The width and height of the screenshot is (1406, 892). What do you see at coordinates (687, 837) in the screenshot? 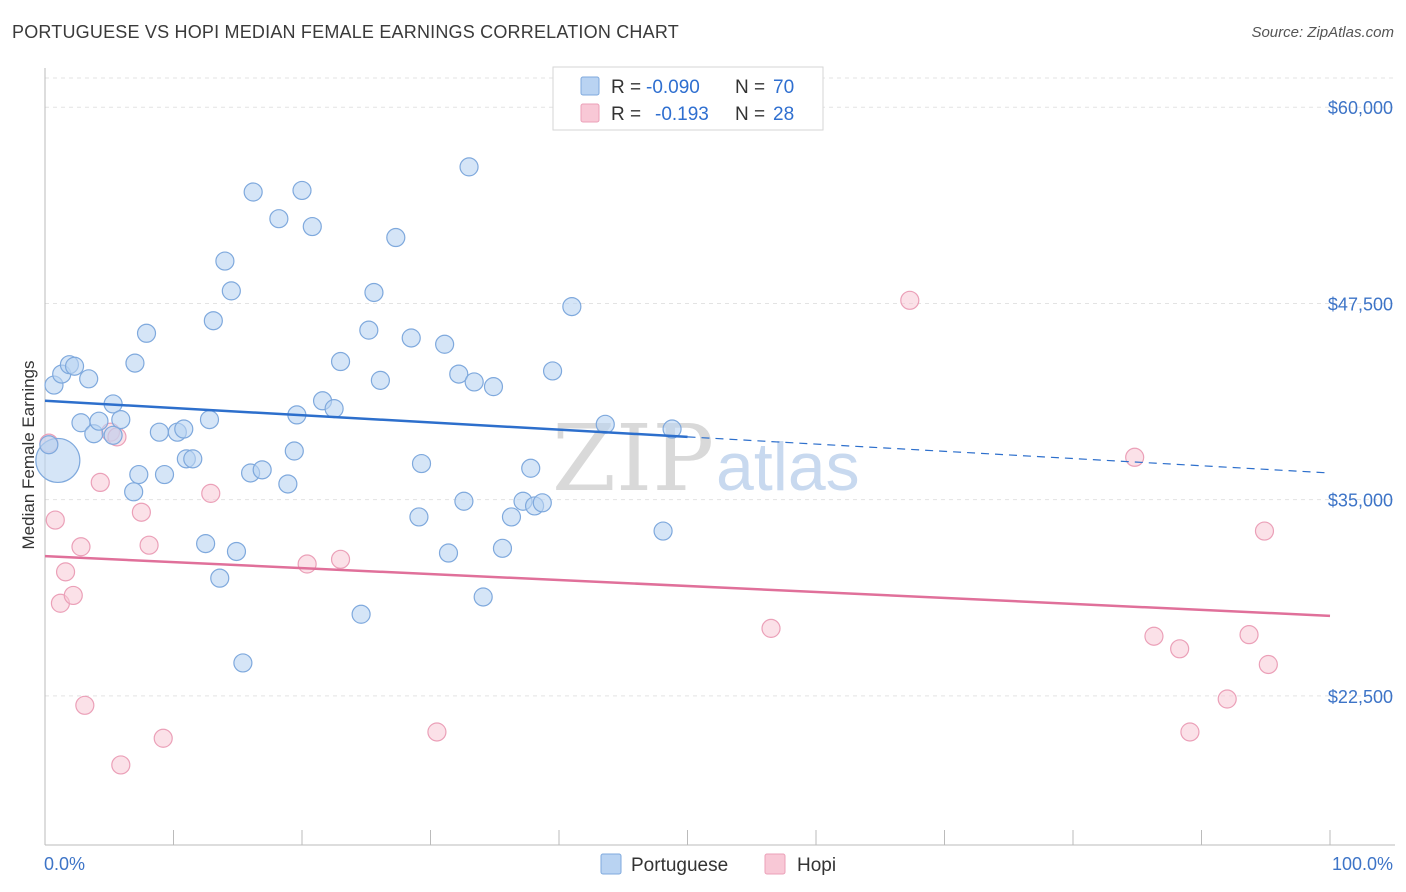
I see `x-axis-ticks` at bounding box center [687, 837].